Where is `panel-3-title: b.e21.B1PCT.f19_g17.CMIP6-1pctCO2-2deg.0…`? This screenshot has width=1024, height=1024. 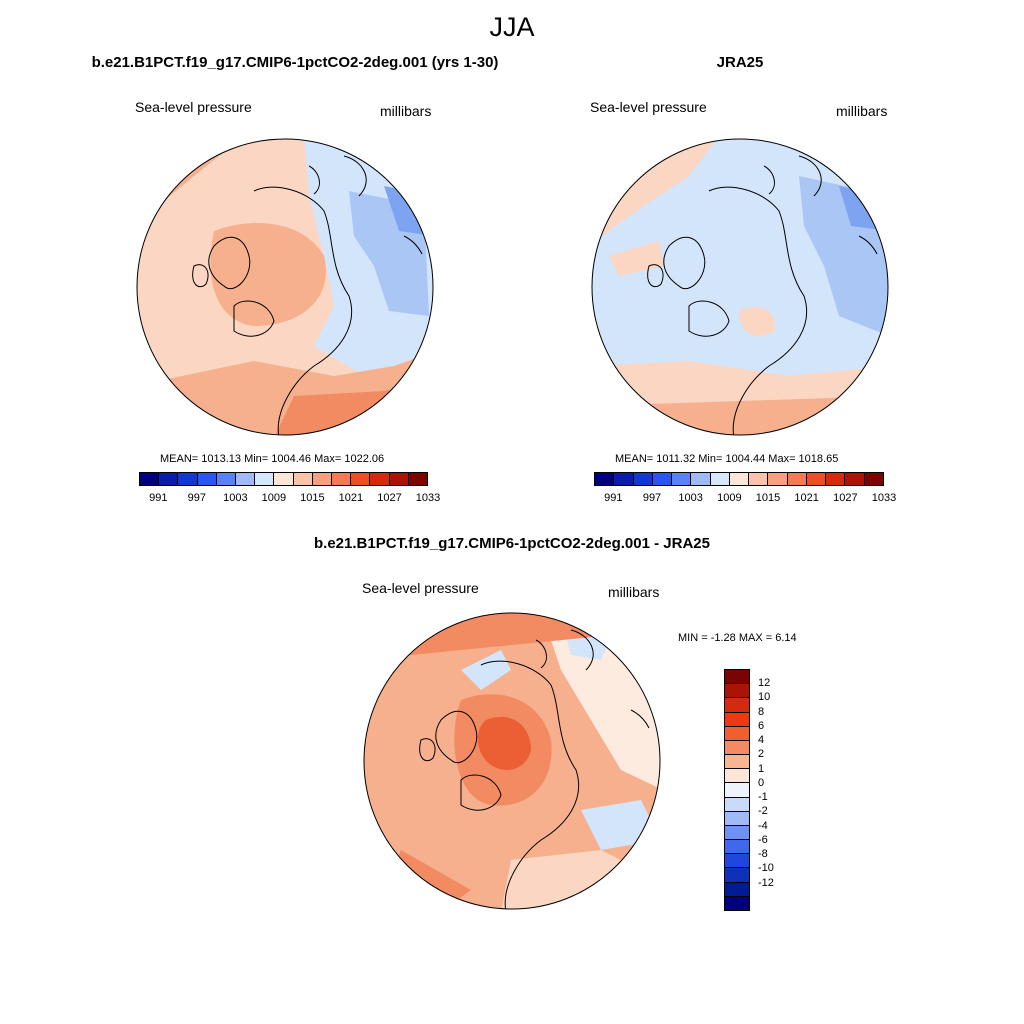
panel-3-title: b.e21.B1PCT.f19_g17.CMIP6-1pctCO2-2deg.0… is located at coordinates (512, 543).